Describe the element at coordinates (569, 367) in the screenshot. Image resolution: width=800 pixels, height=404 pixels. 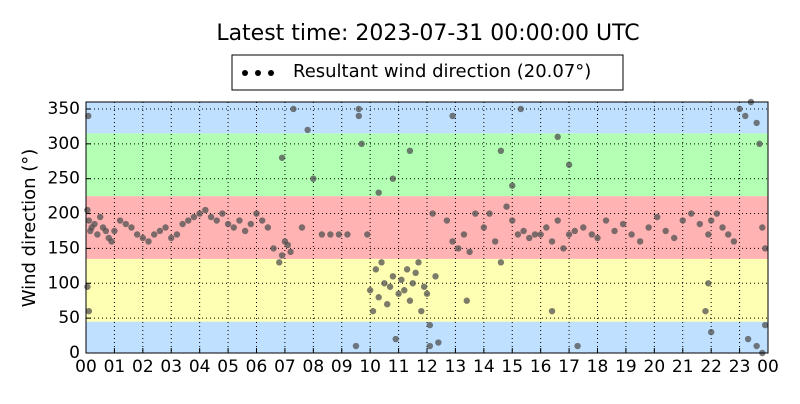
I see `x-tick-label: 17` at that location.